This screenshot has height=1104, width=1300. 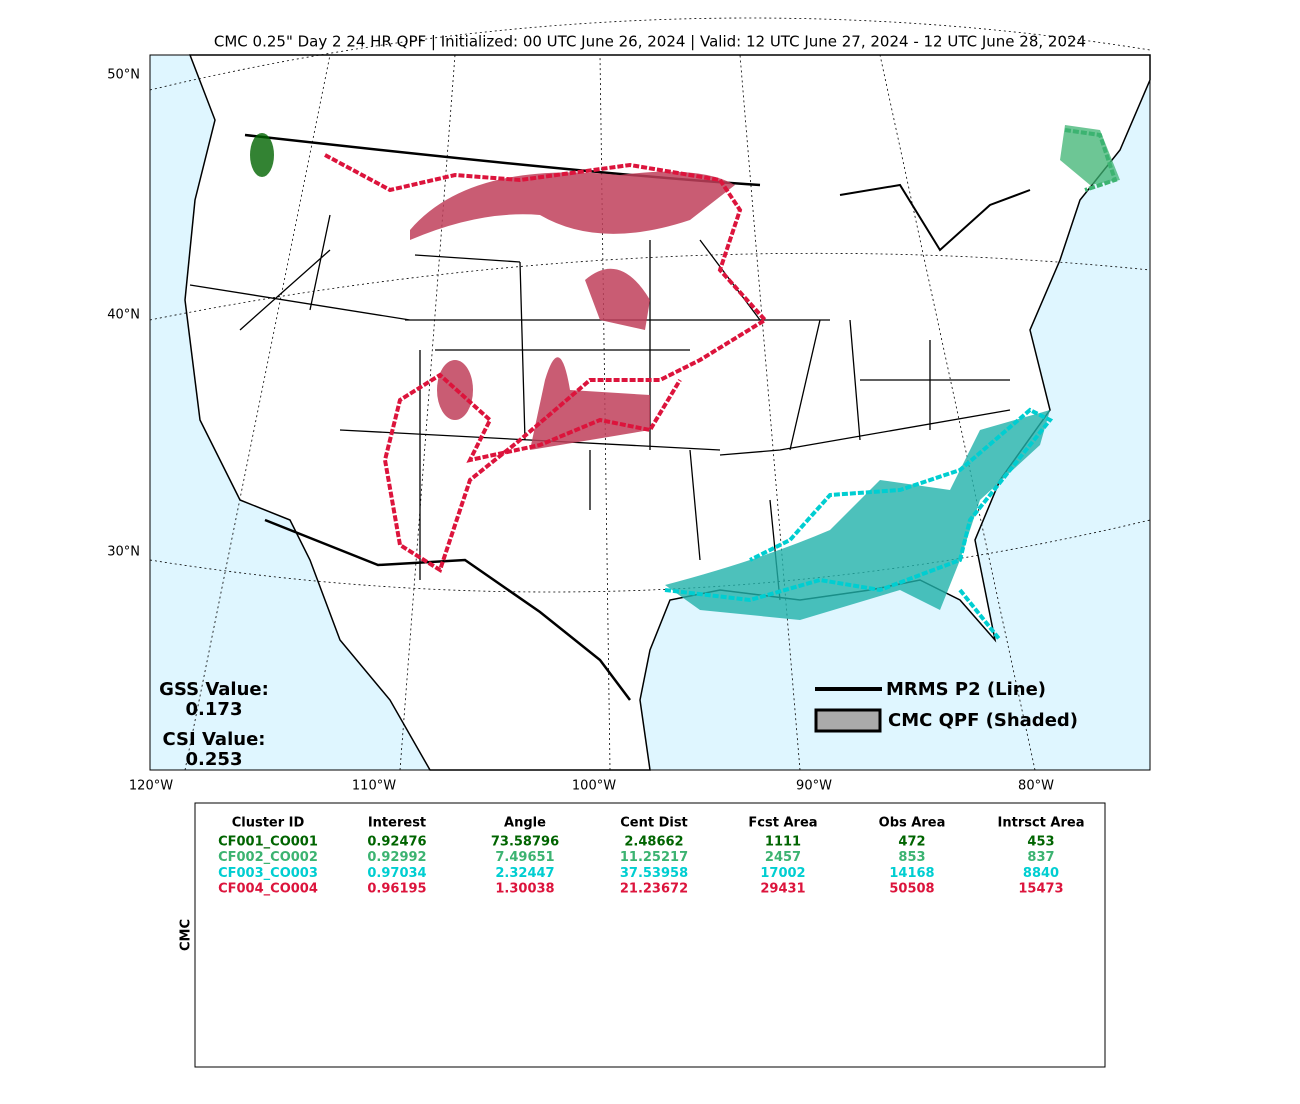 I want to click on table-cell: 0.97034, so click(x=396, y=873).